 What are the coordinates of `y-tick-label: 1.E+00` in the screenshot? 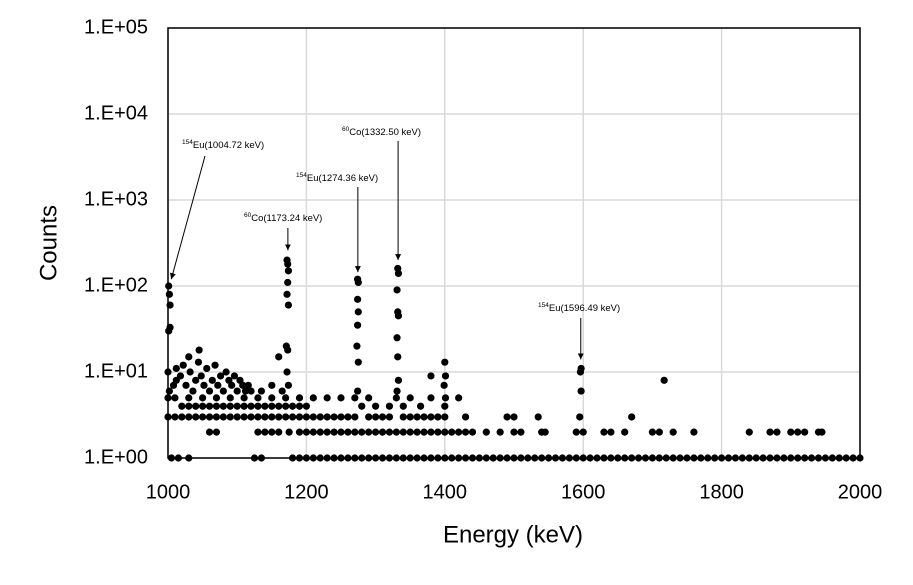 It's located at (116, 457).